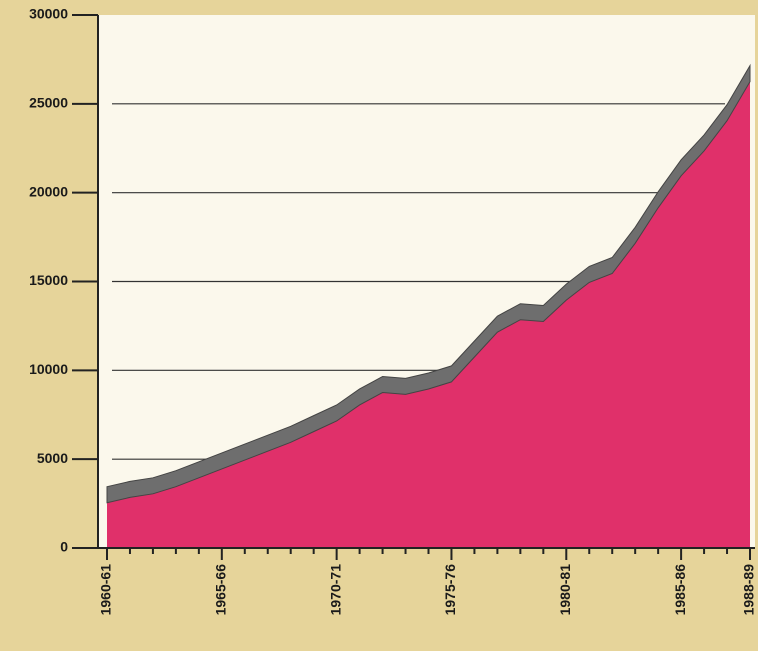 The height and width of the screenshot is (651, 758). Describe the element at coordinates (680, 590) in the screenshot. I see `x-tick-label: 1985-86` at that location.